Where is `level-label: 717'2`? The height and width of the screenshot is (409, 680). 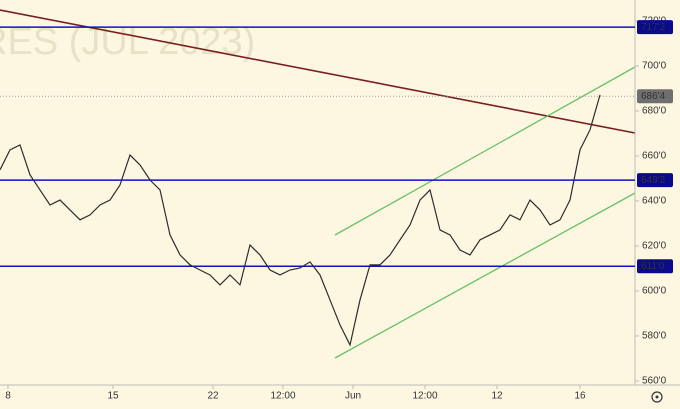 level-label: 717'2 is located at coordinates (653, 27).